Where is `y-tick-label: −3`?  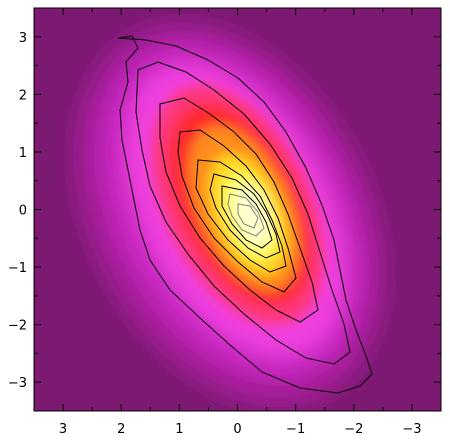
y-tick-label: −3 is located at coordinates (17, 383).